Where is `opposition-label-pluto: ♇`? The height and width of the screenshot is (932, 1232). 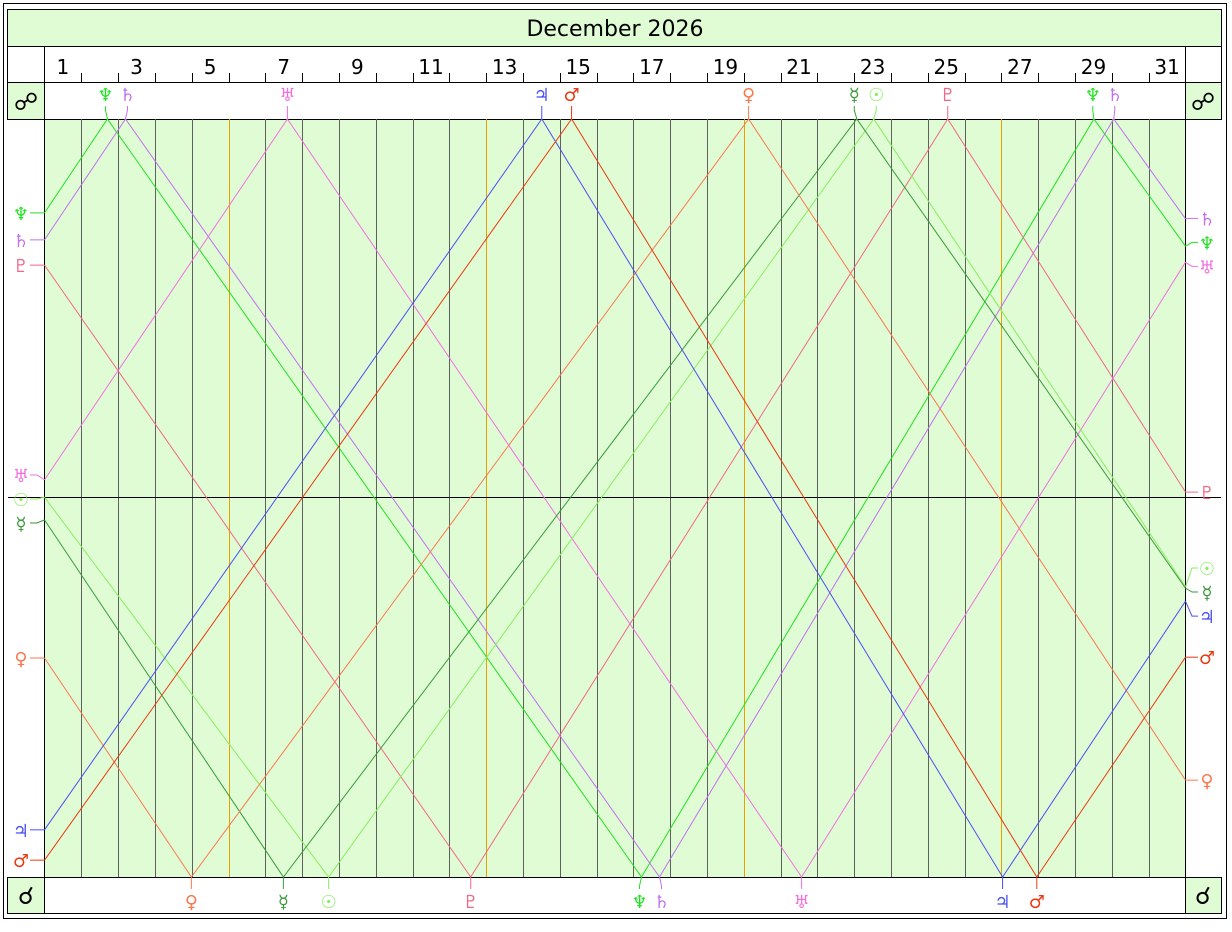
opposition-label-pluto: ♇ is located at coordinates (948, 95).